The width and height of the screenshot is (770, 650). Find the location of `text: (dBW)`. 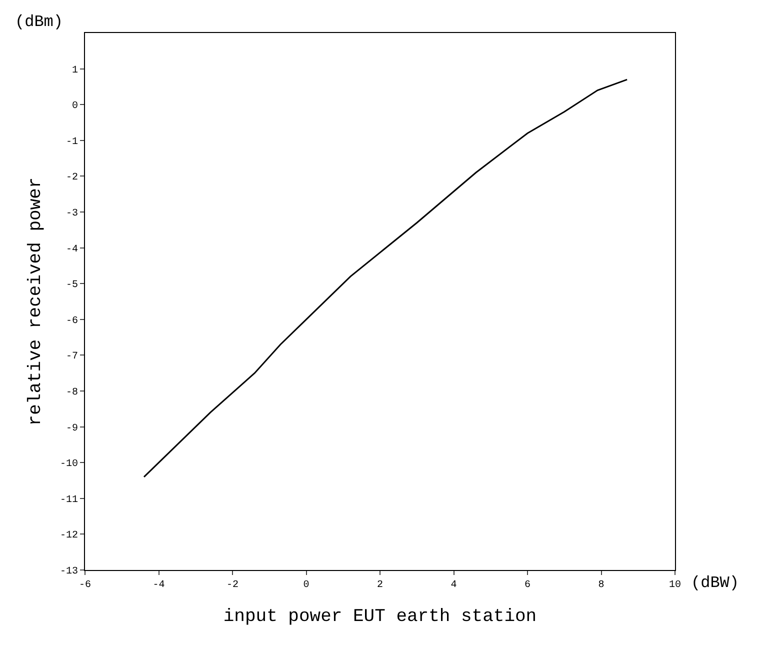

text: (dBW) is located at coordinates (715, 583).